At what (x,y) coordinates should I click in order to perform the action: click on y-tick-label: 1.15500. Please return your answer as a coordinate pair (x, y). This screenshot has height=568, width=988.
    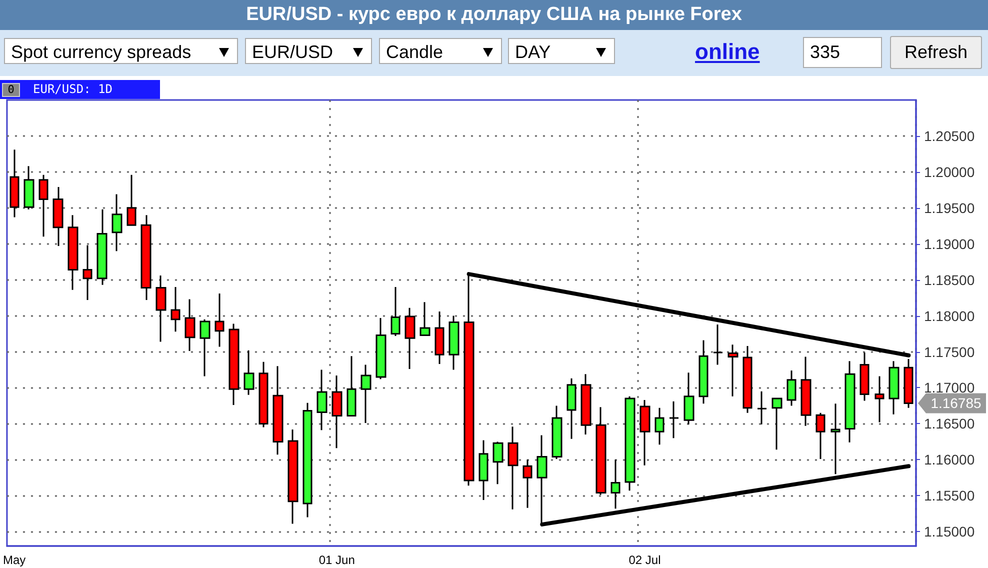
    Looking at the image, I should click on (949, 496).